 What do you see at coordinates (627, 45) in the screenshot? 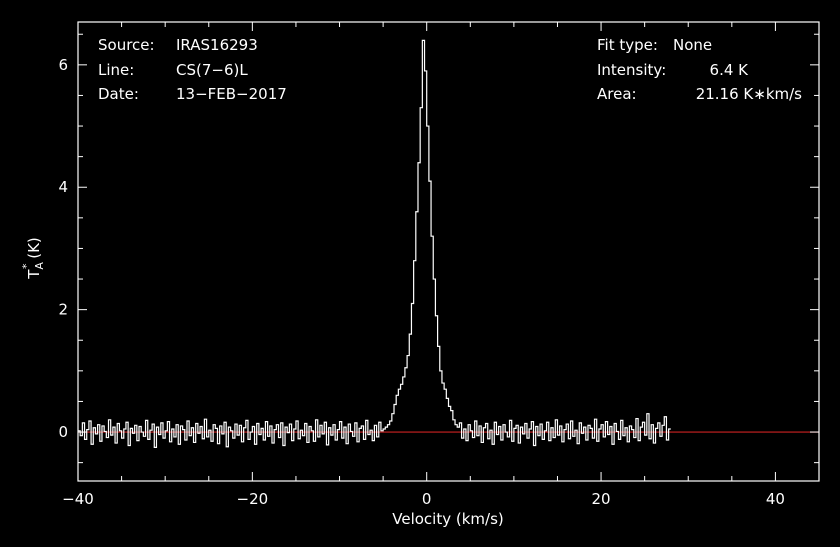
I see `fit-type-label: Fit type:` at bounding box center [627, 45].